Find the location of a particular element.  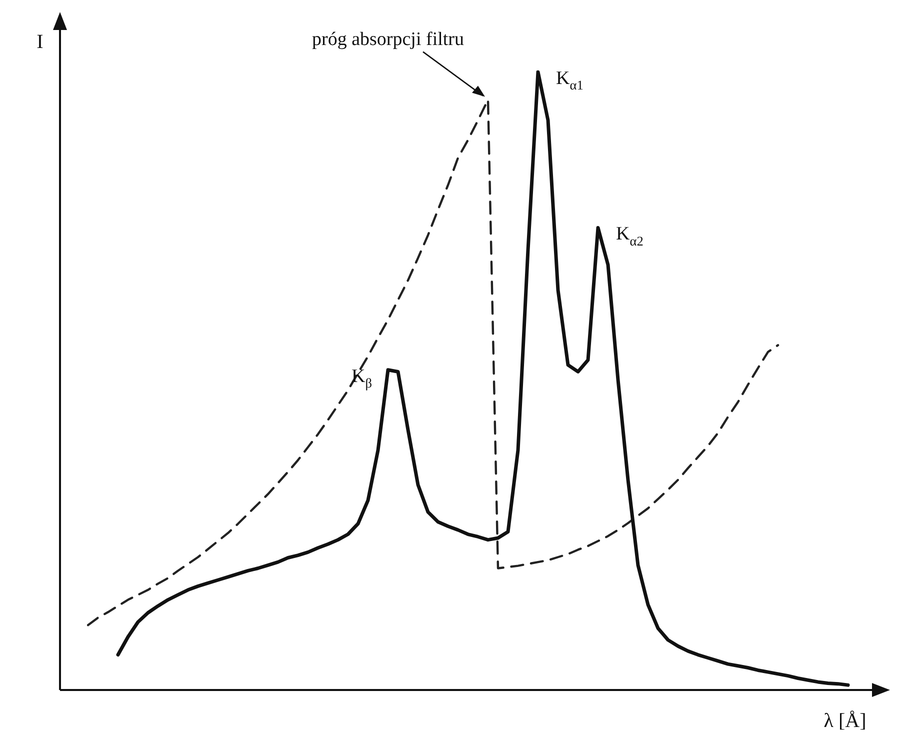

text: próg absorpcji filtru is located at coordinates (388, 39).